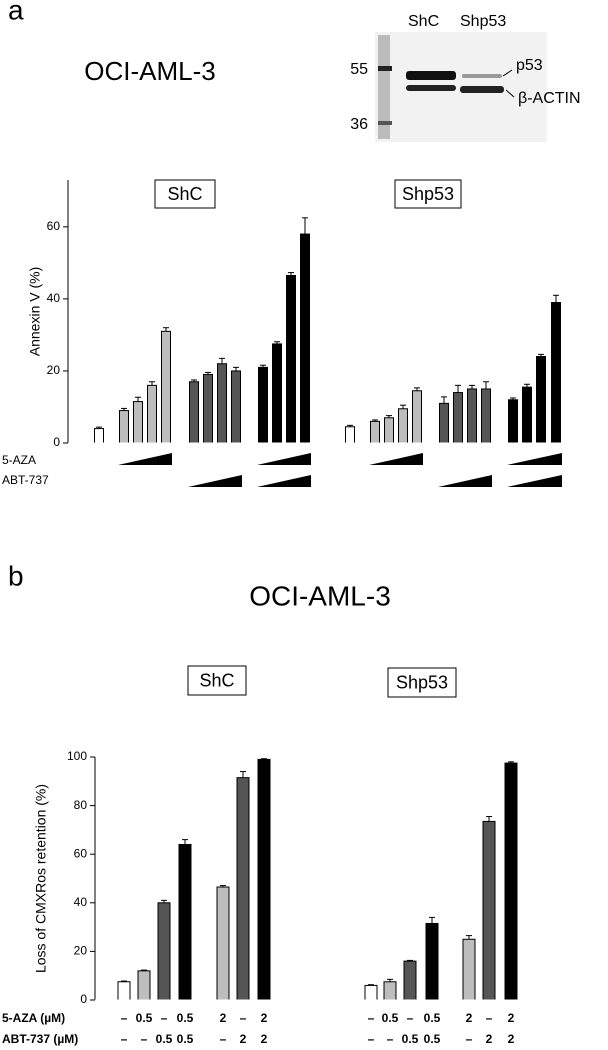 This screenshot has width=608, height=1050. Describe the element at coordinates (33, 1018) in the screenshot. I see `row-label: 5-AZA (µM)` at that location.